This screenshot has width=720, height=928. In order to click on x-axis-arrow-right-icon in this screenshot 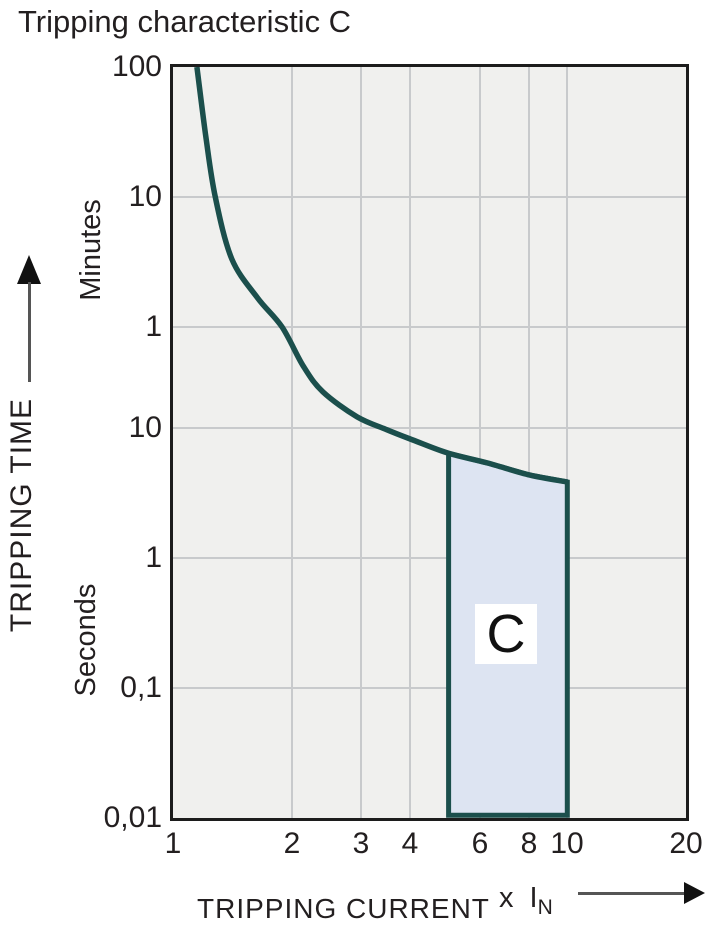, I will do `click(694, 893)`.